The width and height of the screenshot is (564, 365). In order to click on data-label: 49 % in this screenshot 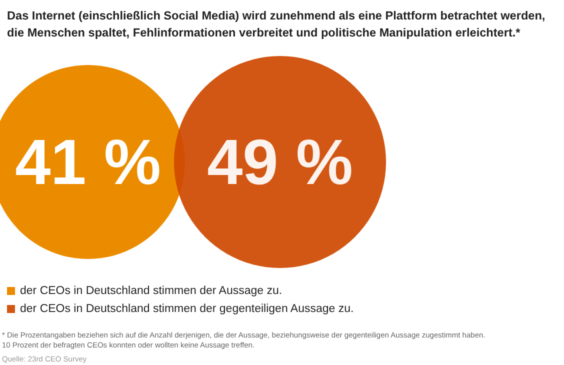, I will do `click(280, 162)`.